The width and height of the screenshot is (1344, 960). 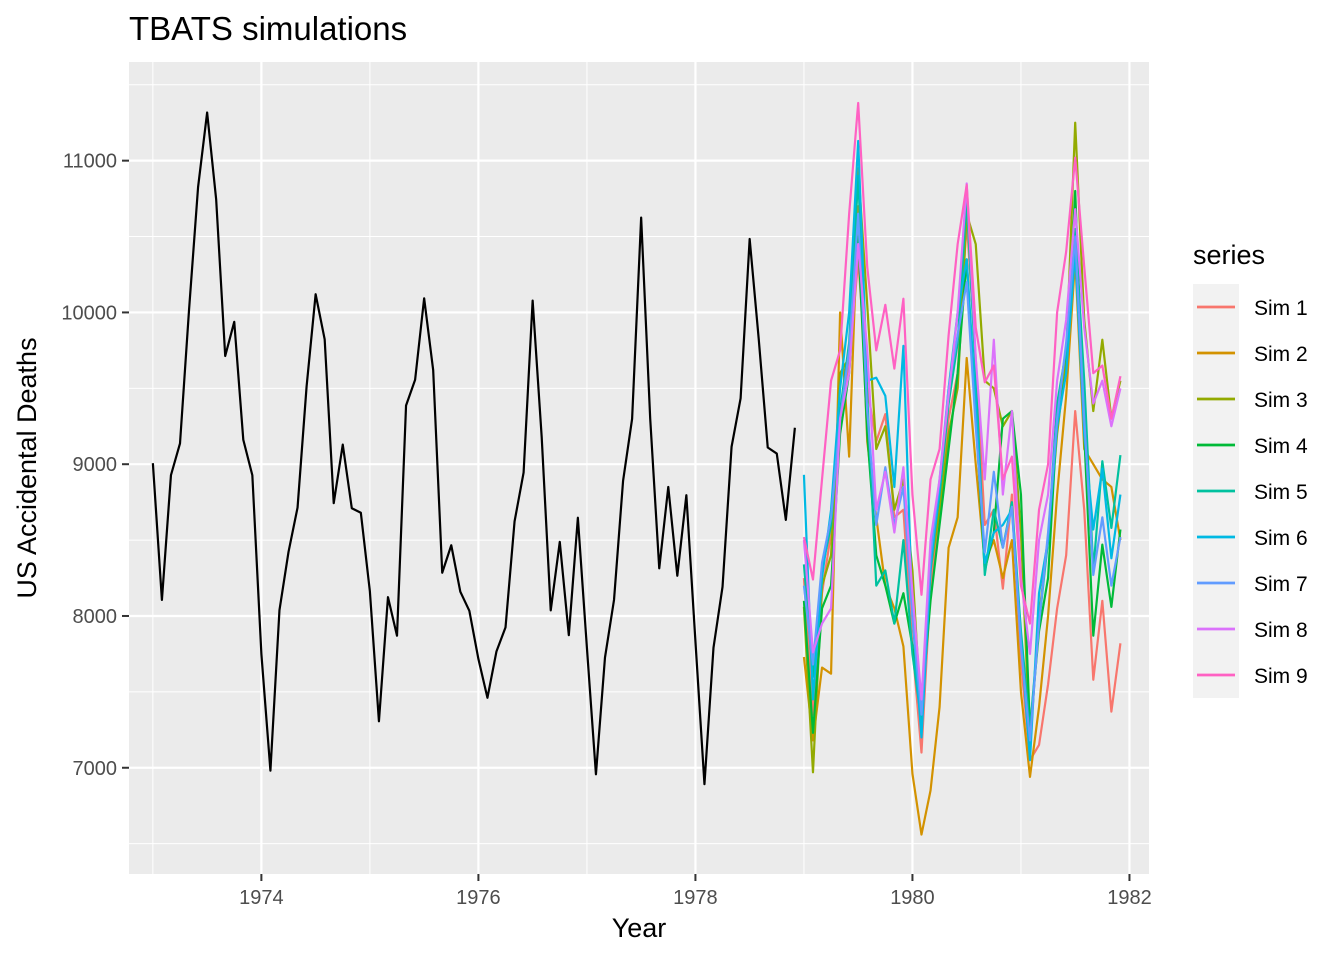 What do you see at coordinates (1229, 255) in the screenshot?
I see `legend-title: series` at bounding box center [1229, 255].